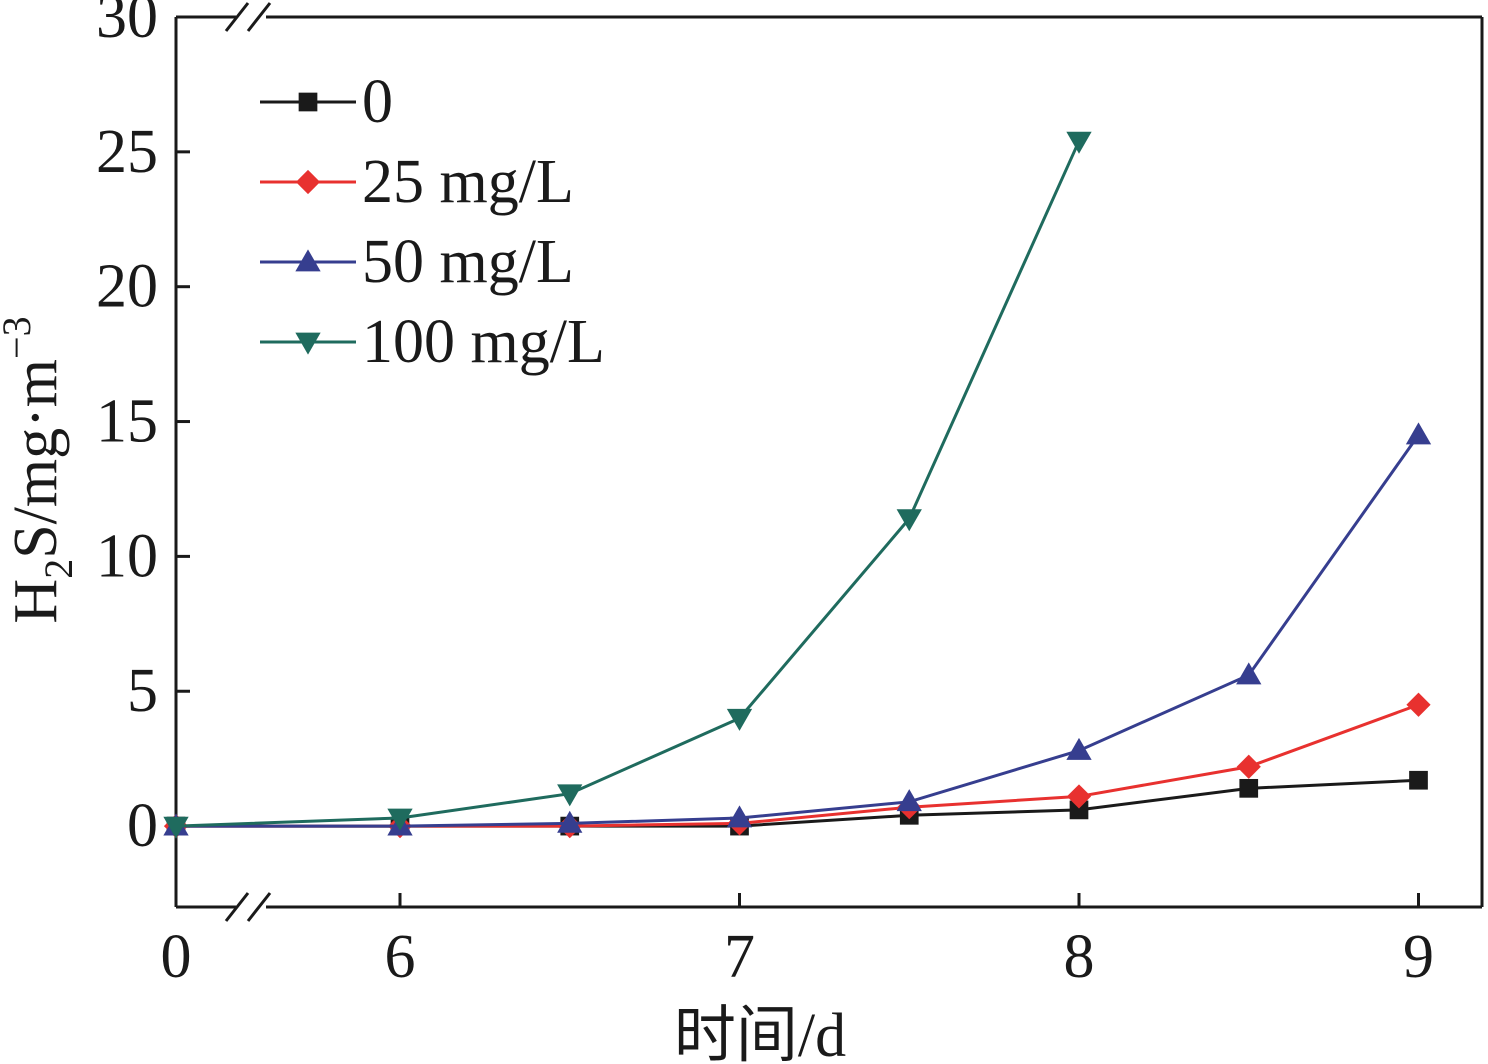 The height and width of the screenshot is (1064, 1488). I want to click on legend-label: 25 mg/L, so click(468, 182).